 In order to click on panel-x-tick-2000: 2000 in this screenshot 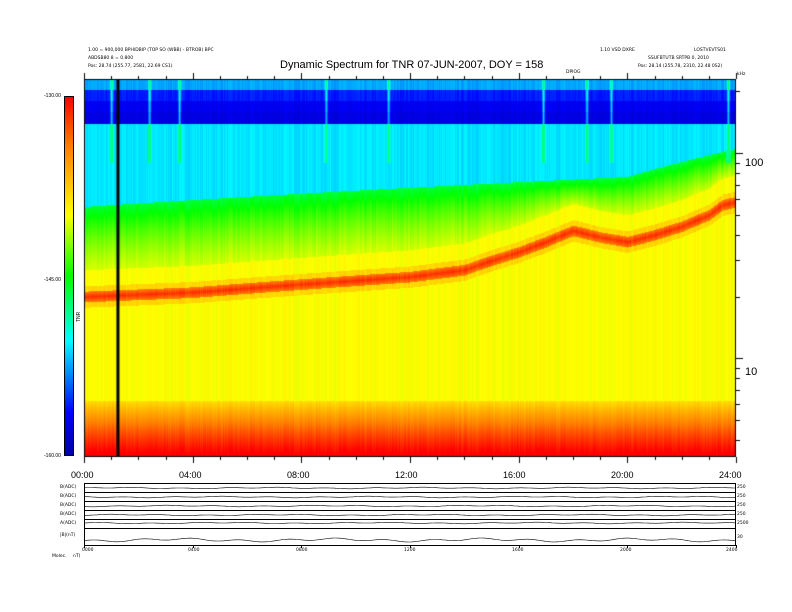, I will do `click(626, 550)`.